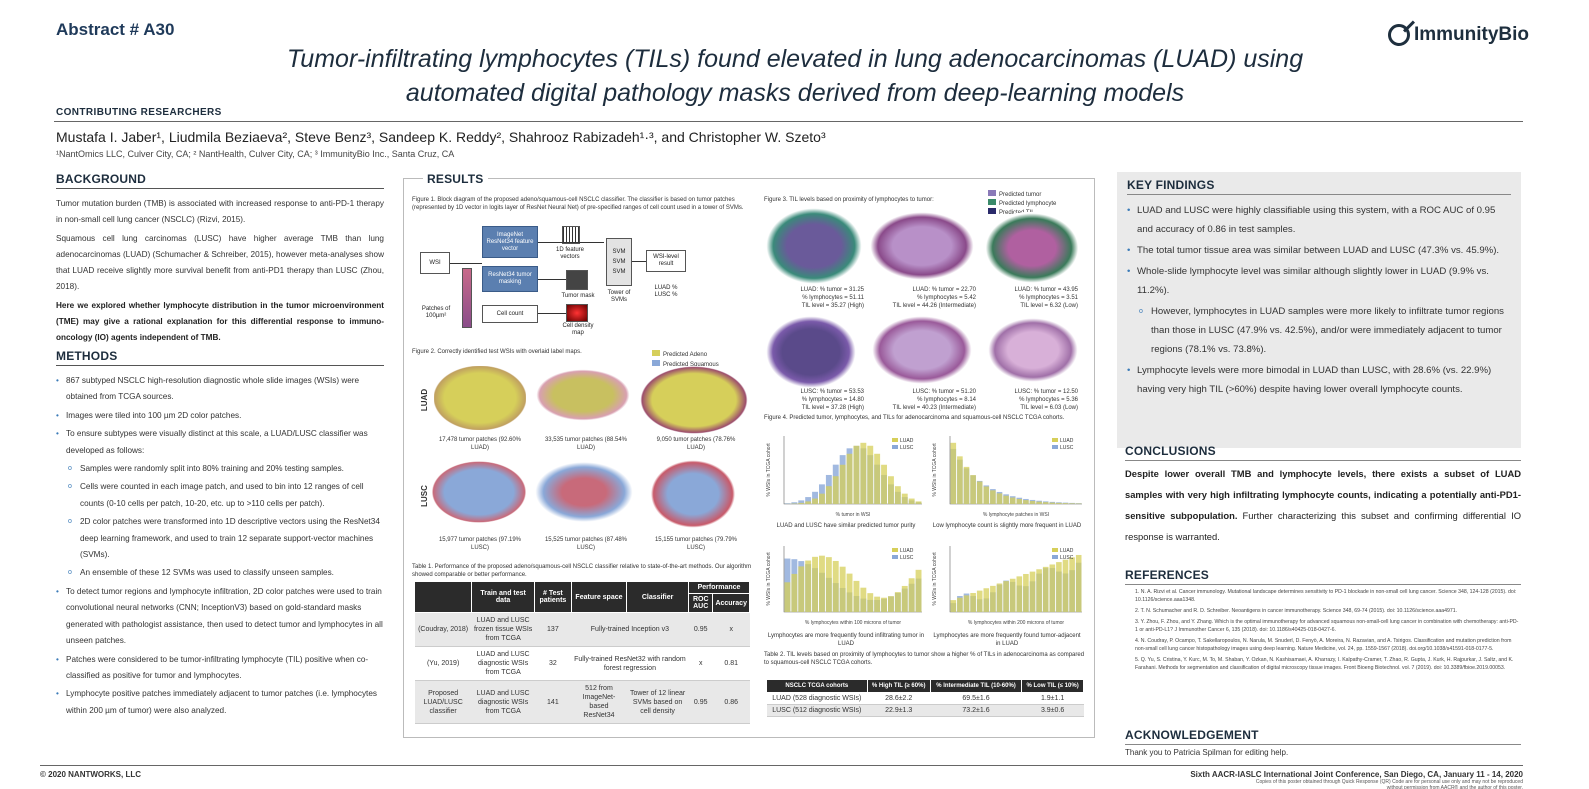 Image resolution: width=1589 pixels, height=789 pixels. What do you see at coordinates (1052, 686) in the screenshot?
I see `table-header: % Low TIL (≤ 10%)` at bounding box center [1052, 686].